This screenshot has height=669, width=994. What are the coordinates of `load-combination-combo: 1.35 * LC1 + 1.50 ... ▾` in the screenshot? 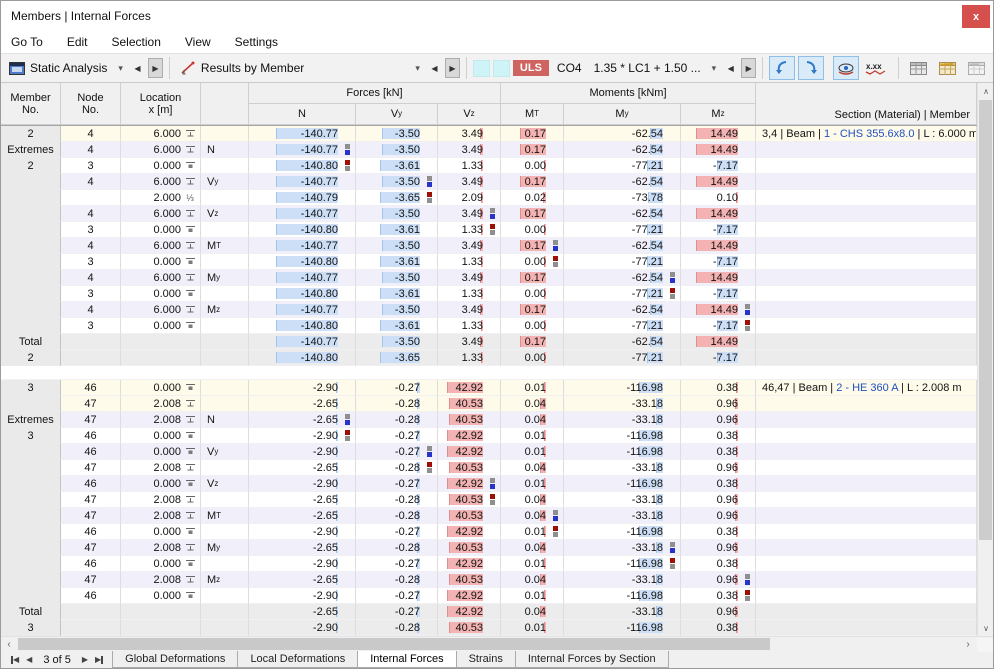 It's located at (655, 68).